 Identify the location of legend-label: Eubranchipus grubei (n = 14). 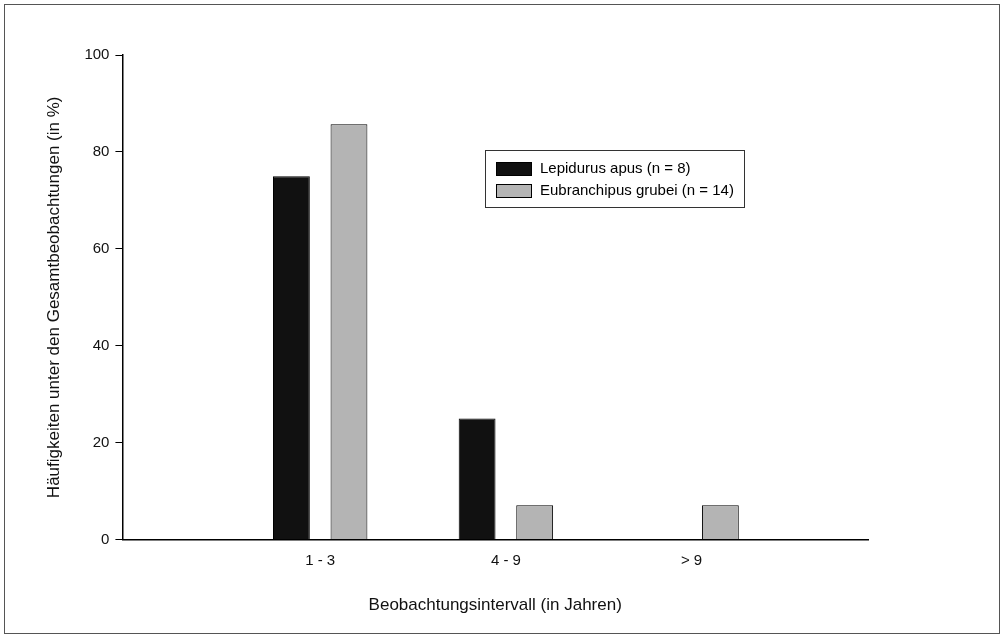
(637, 189).